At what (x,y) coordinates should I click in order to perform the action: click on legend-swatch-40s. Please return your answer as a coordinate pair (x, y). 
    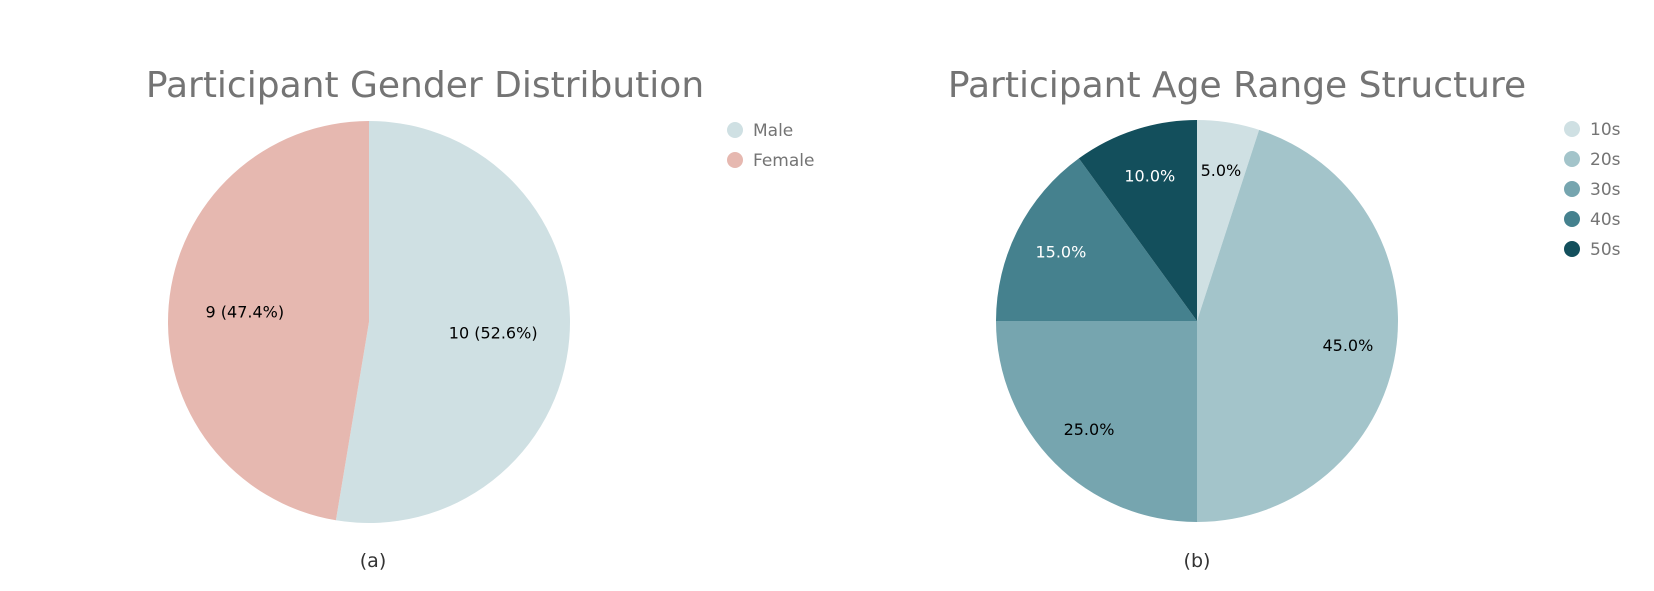
    Looking at the image, I should click on (1572, 219).